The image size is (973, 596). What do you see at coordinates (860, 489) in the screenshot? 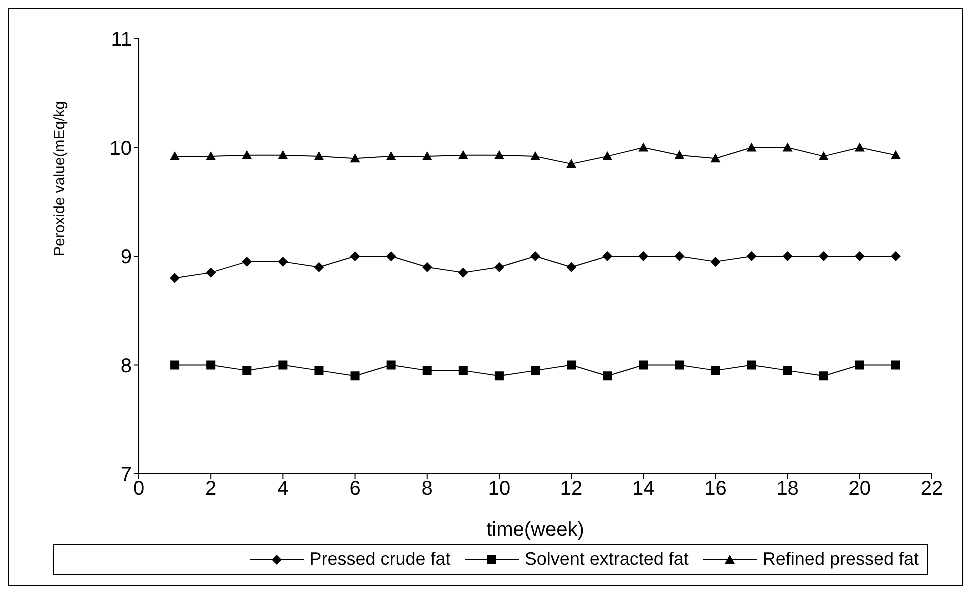
I see `x-tick-label: 20` at bounding box center [860, 489].